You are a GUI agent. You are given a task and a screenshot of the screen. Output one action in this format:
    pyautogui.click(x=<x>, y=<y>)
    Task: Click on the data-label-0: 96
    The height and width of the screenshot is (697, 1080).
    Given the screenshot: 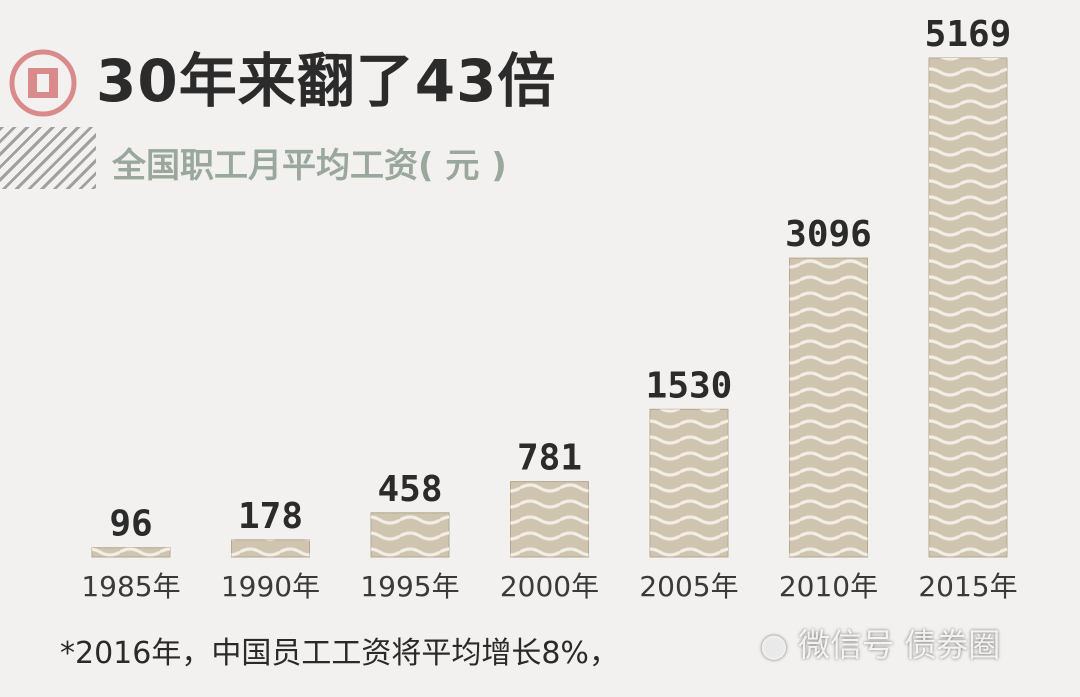 What is the action you would take?
    pyautogui.click(x=130, y=524)
    